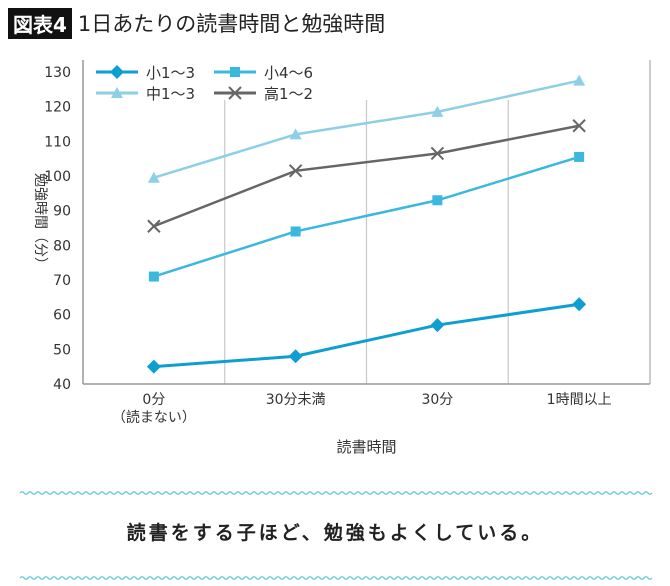 This screenshot has height=586, width=670. What do you see at coordinates (62, 281) in the screenshot?
I see `y-tick-label: 70` at bounding box center [62, 281].